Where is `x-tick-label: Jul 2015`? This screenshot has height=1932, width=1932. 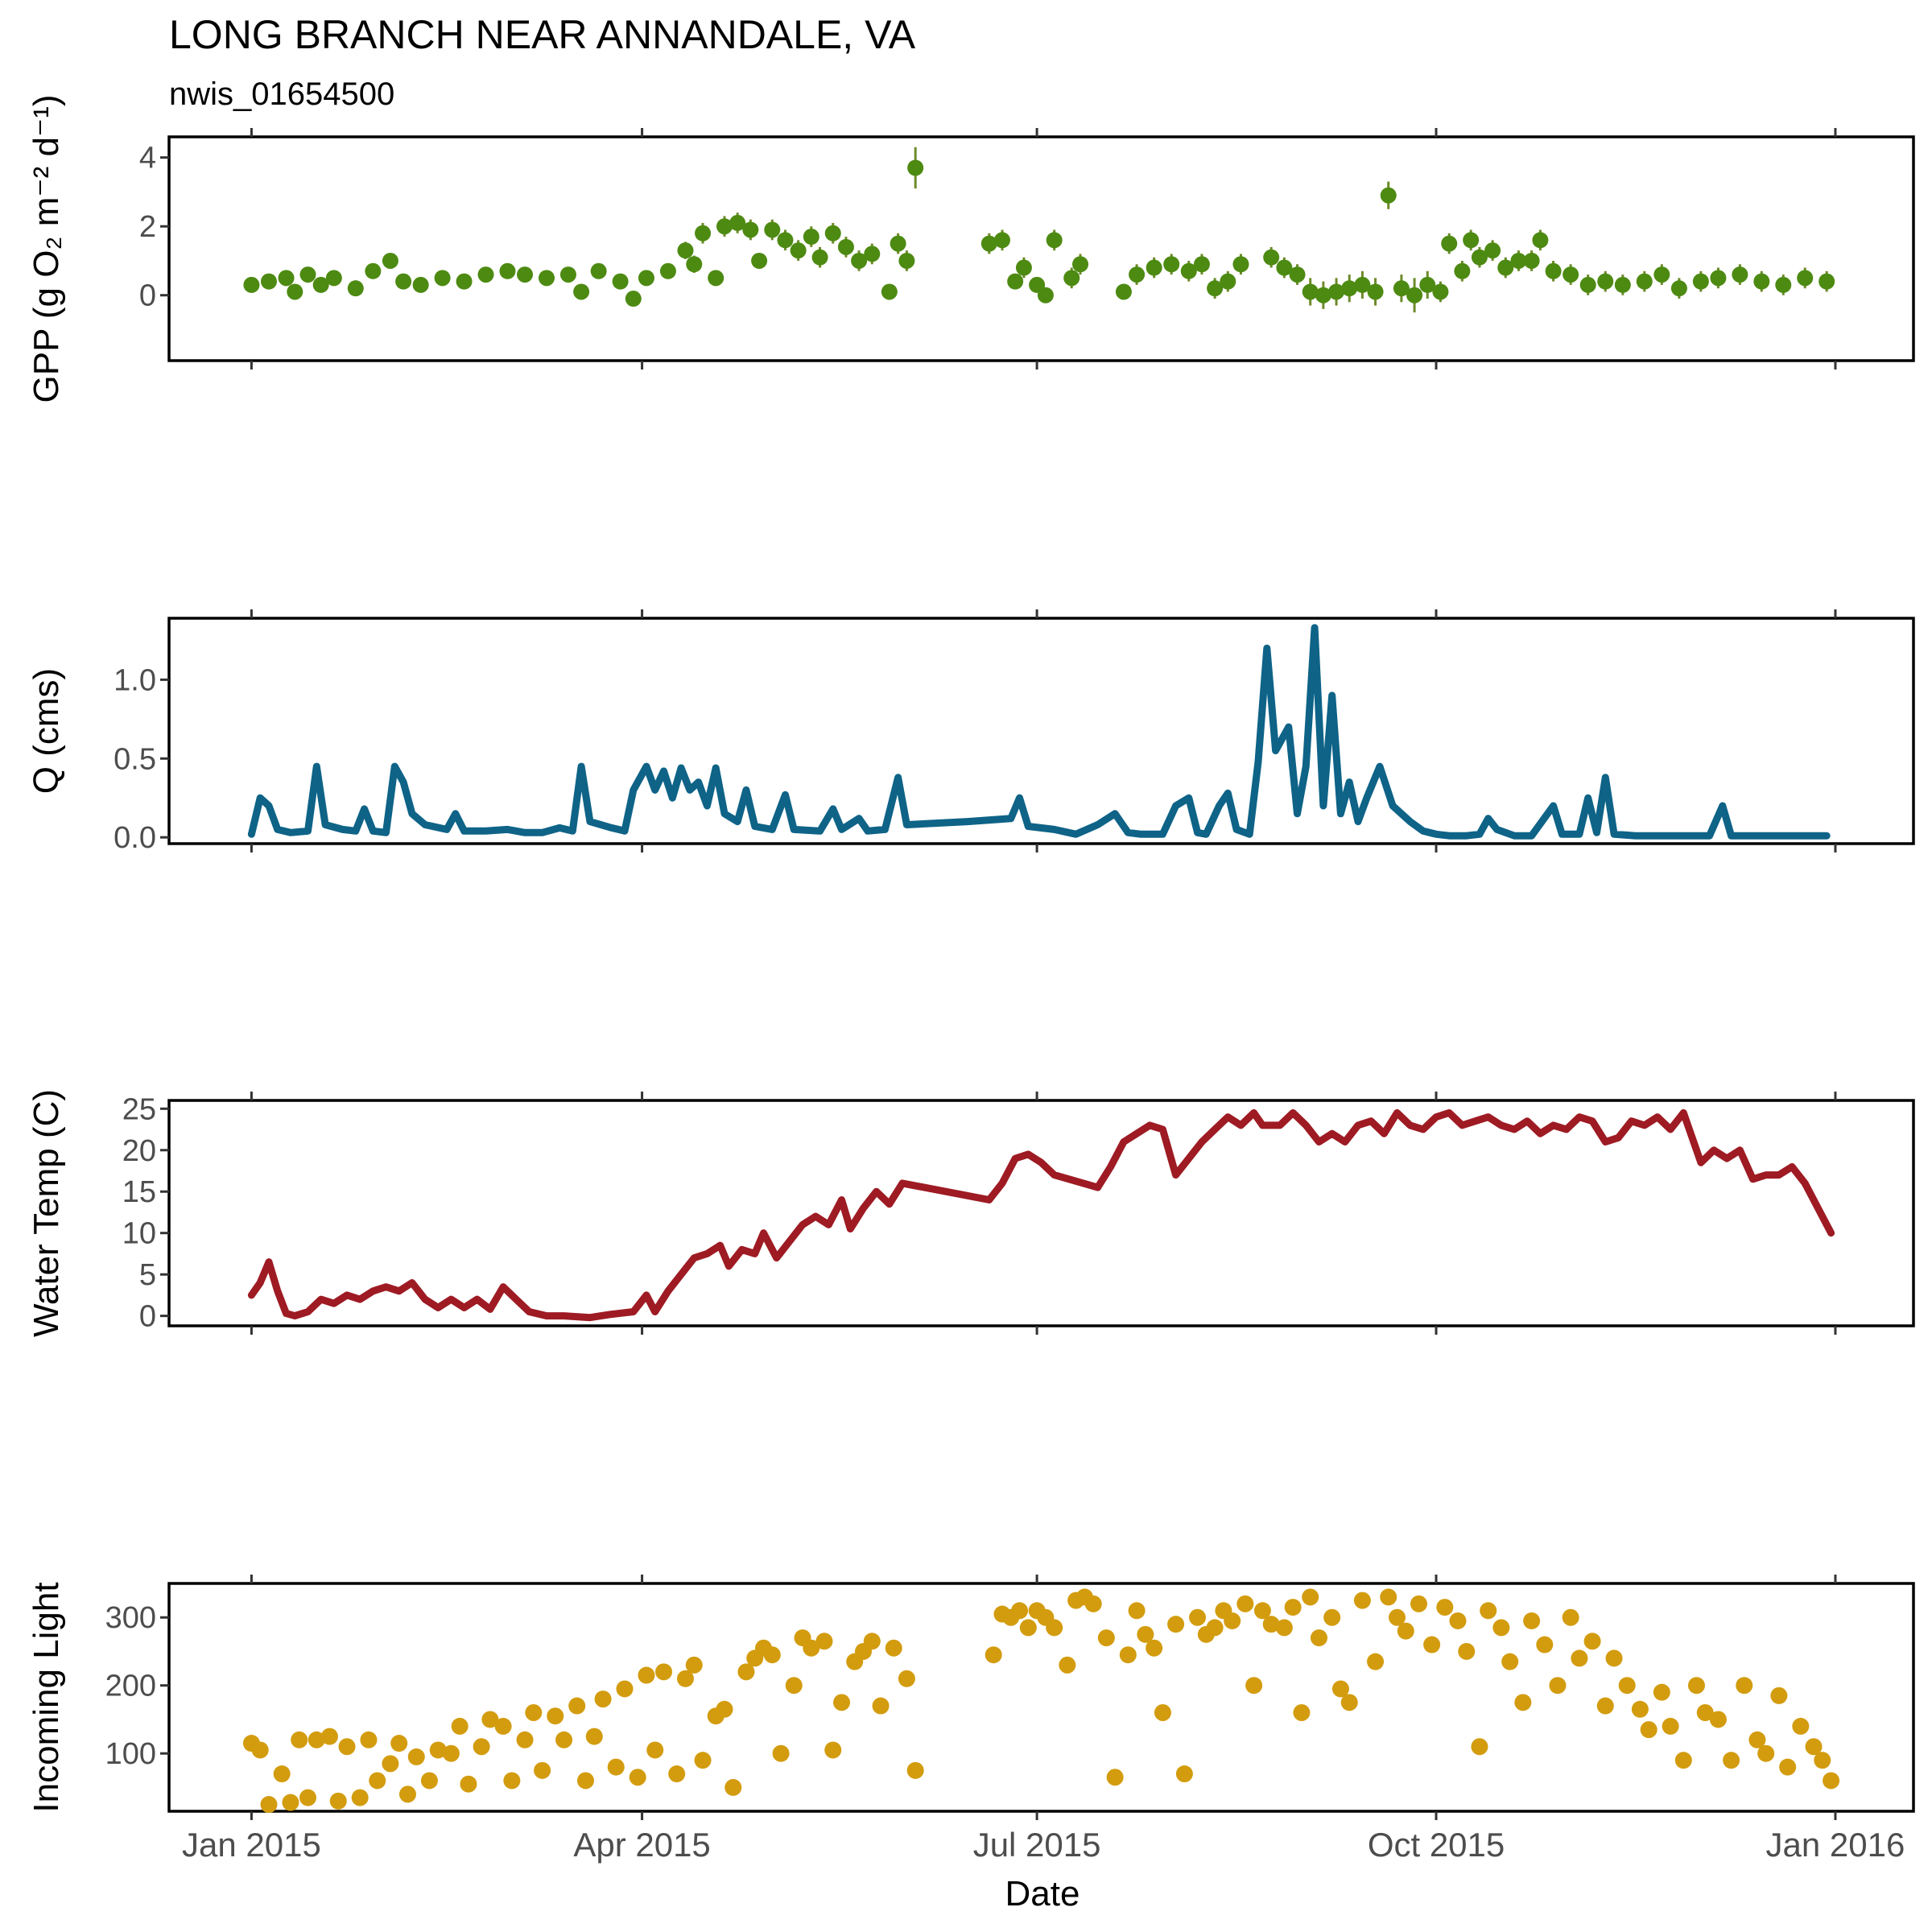 x-tick-label: Jul 2015 is located at coordinates (1037, 1845).